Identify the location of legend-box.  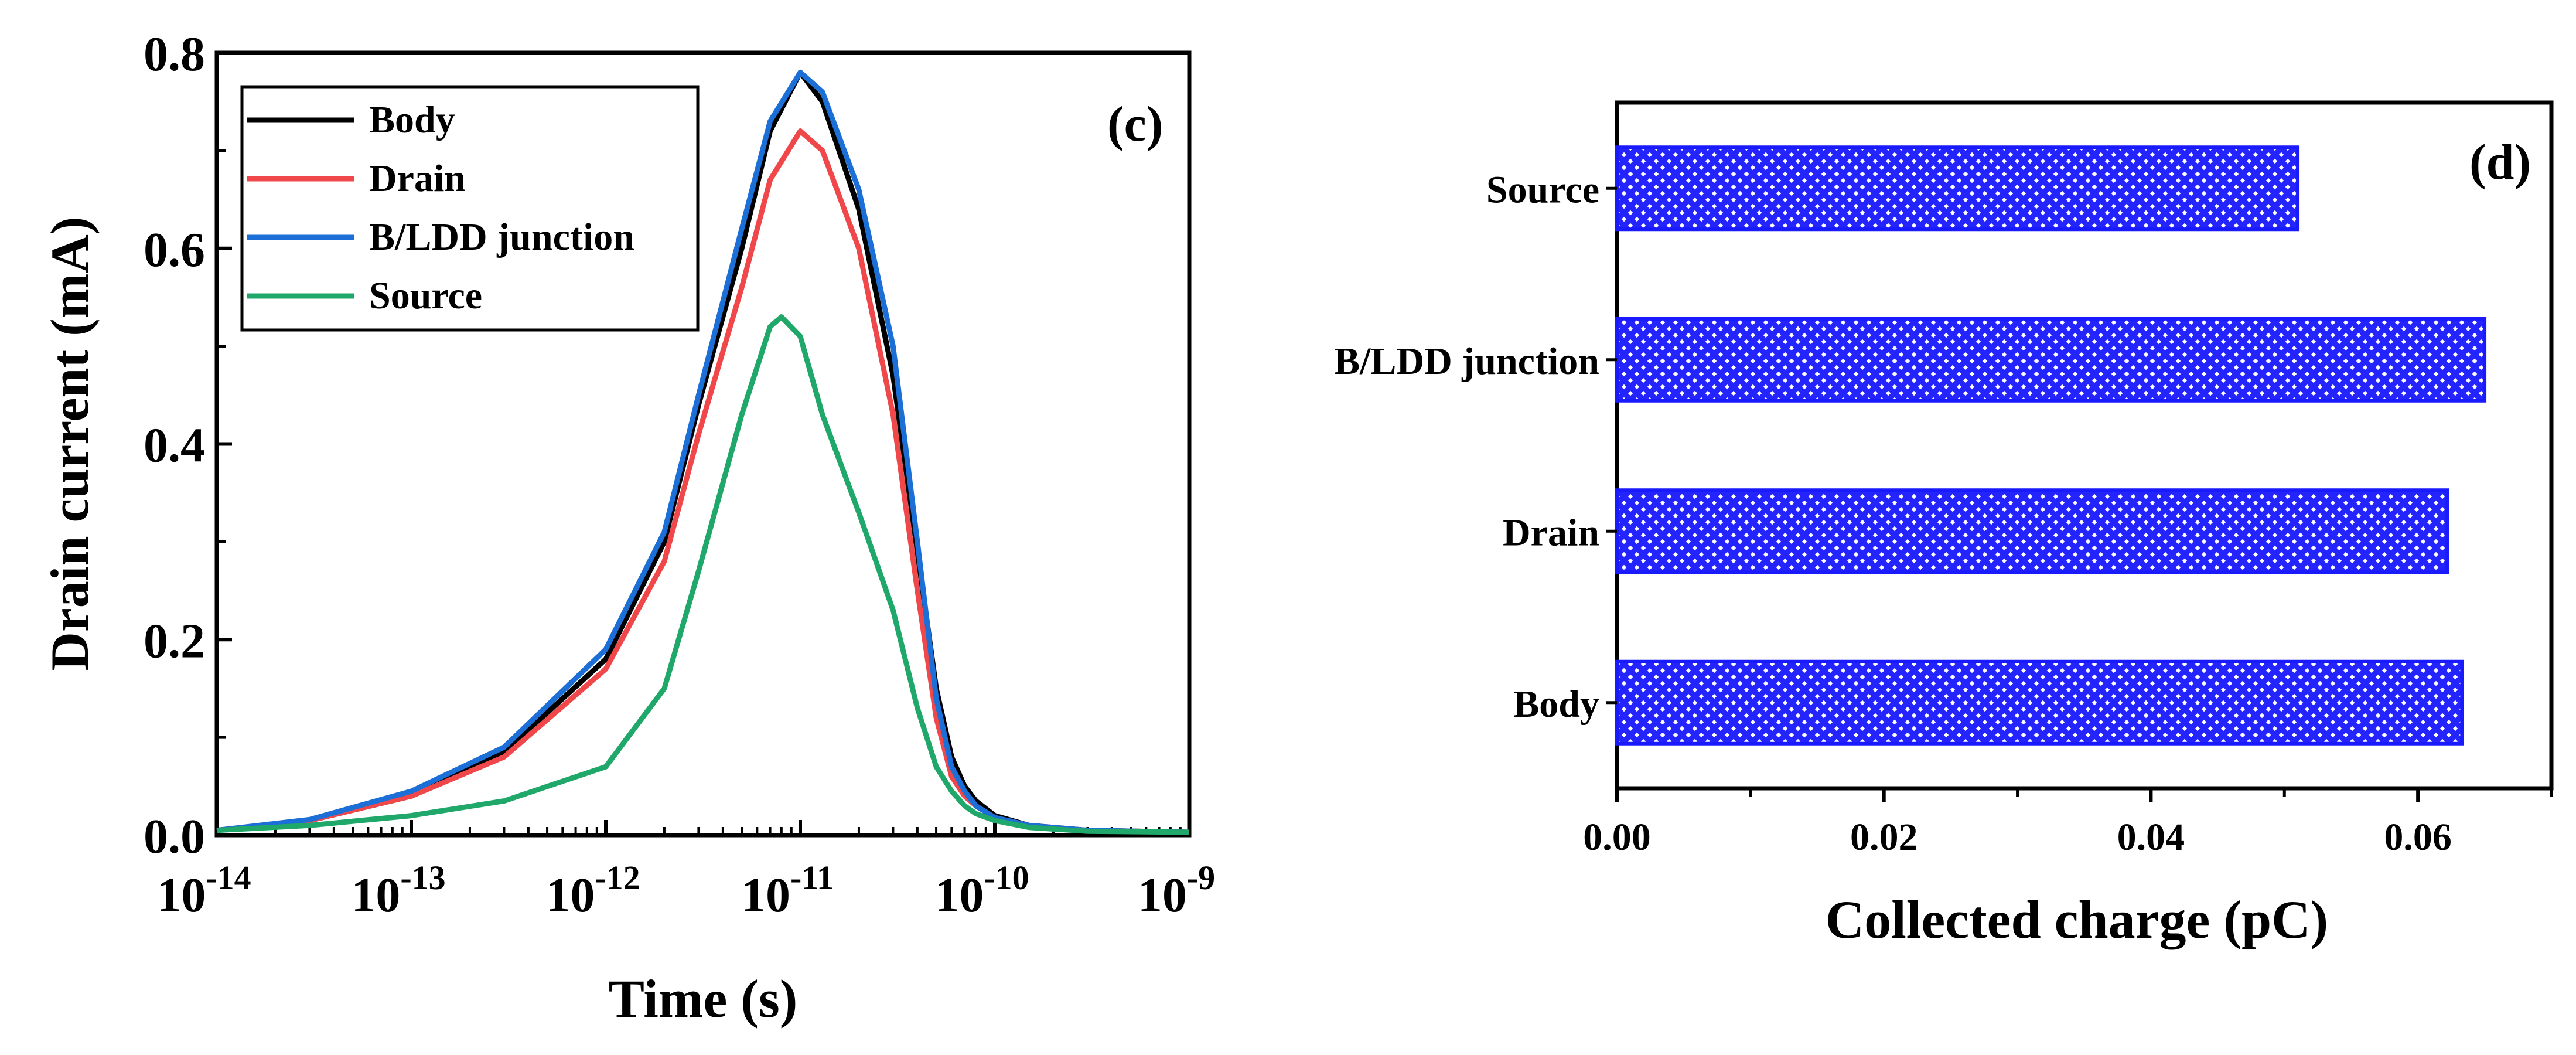
(470, 209).